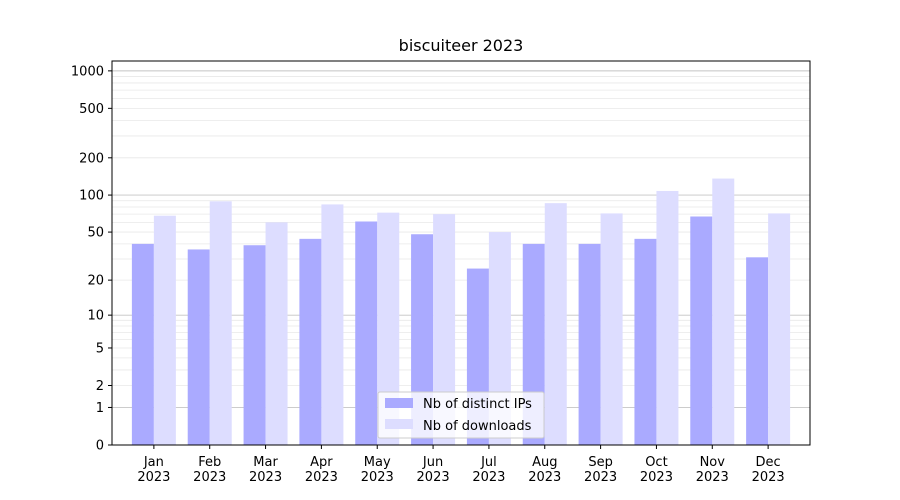 The width and height of the screenshot is (900, 500). Describe the element at coordinates (95, 233) in the screenshot. I see `y-tick-label: 50` at that location.